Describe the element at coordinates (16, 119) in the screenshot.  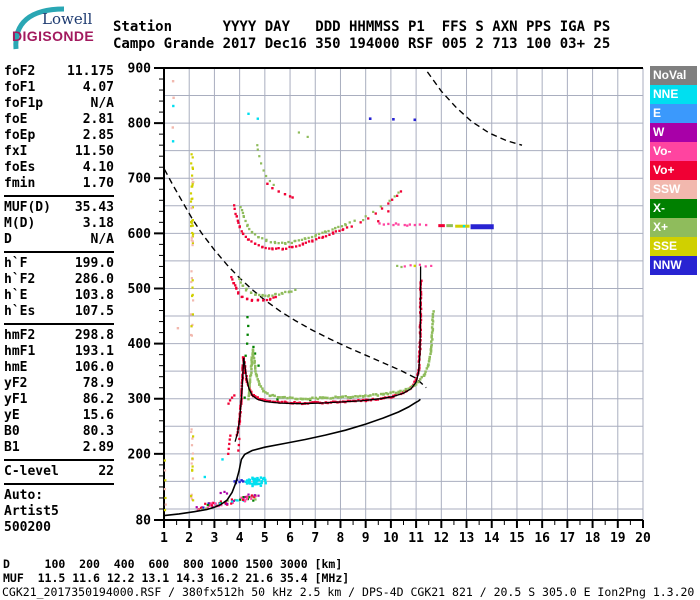
I see `param-label: foE` at that location.